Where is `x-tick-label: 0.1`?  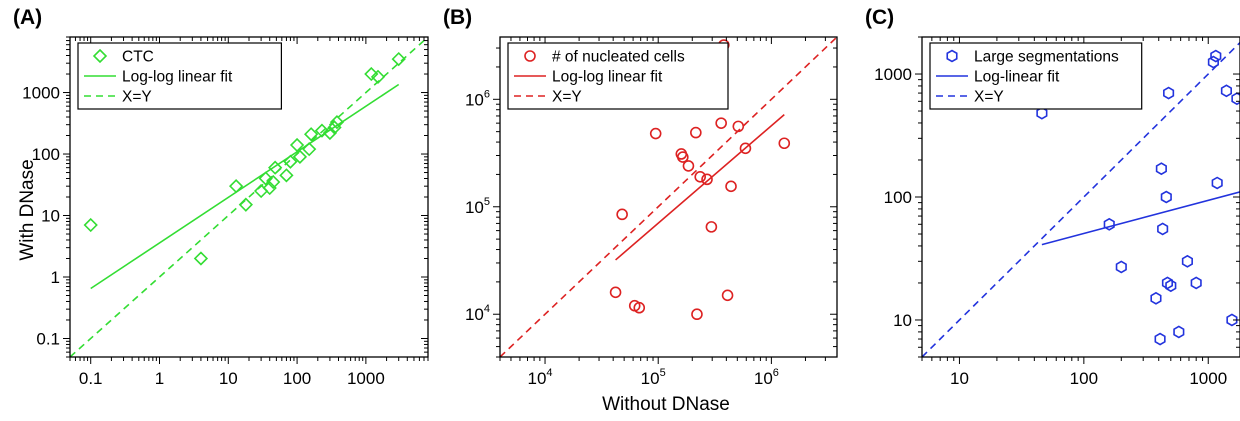
x-tick-label: 0.1 is located at coordinates (91, 378).